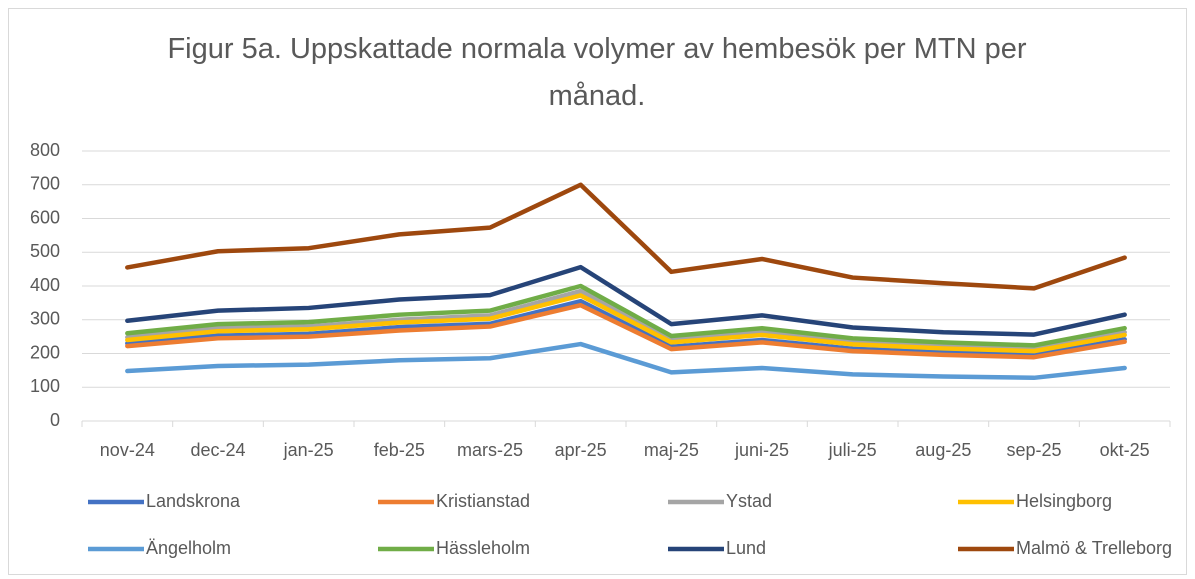  Describe the element at coordinates (45, 319) in the screenshot. I see `y-tick-label: 300` at that location.